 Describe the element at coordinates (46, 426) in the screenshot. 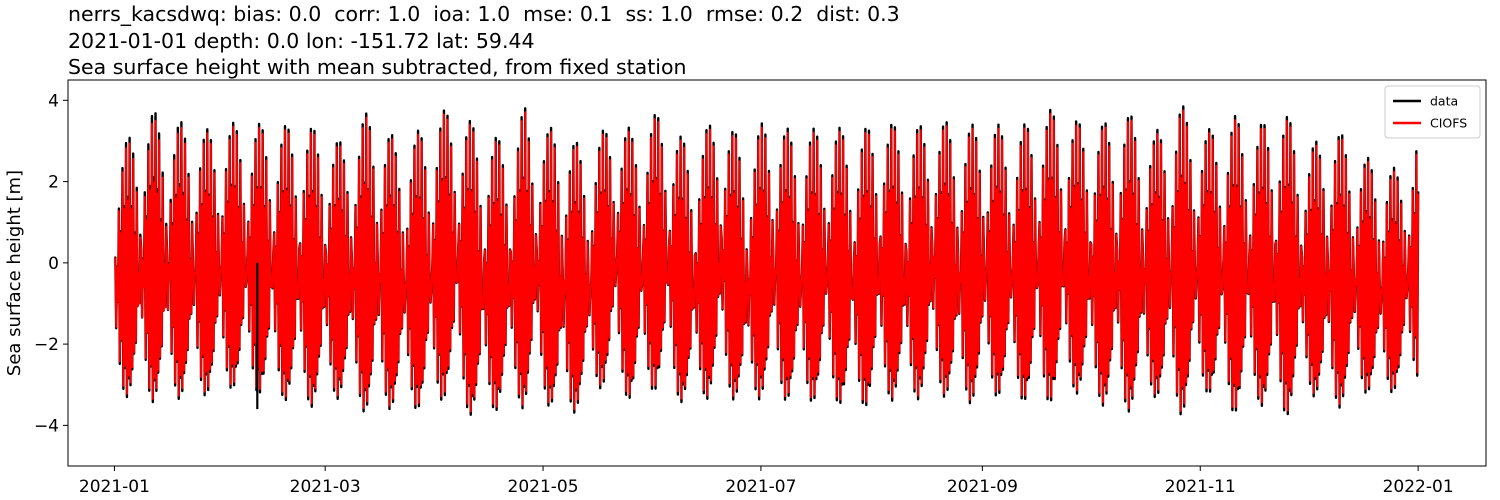

I see `y-tick-label: −4` at that location.